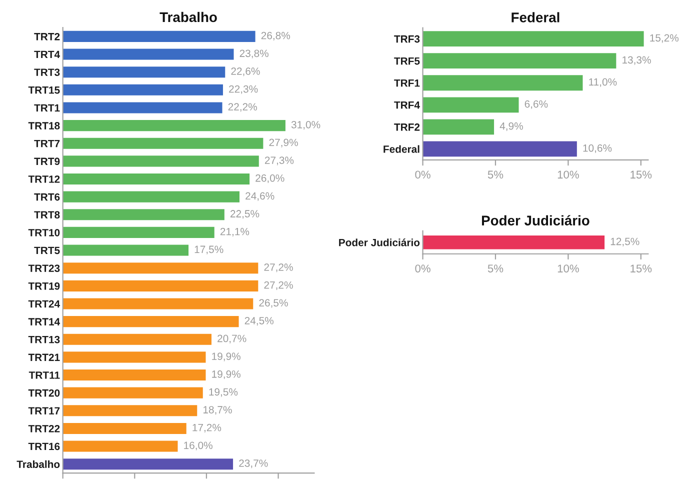 This screenshot has height=479, width=683. I want to click on data-label: 24,5%, so click(259, 321).